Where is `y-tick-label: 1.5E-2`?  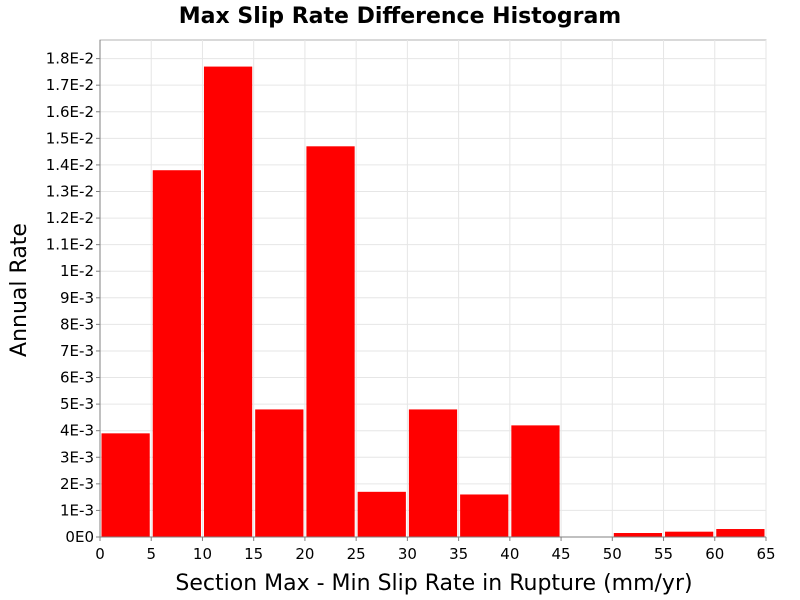
y-tick-label: 1.5E-2 is located at coordinates (70, 138).